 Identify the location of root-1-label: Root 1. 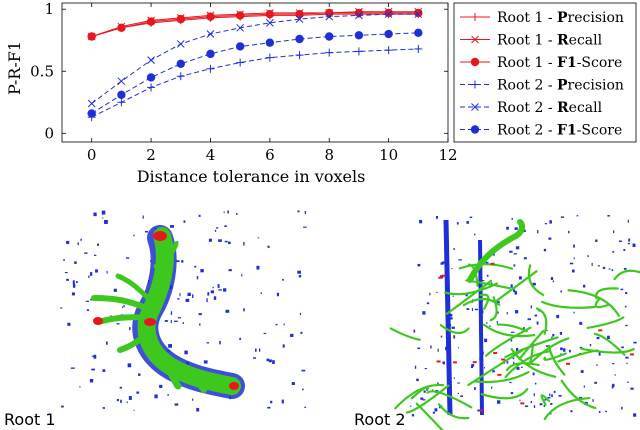
(30, 419).